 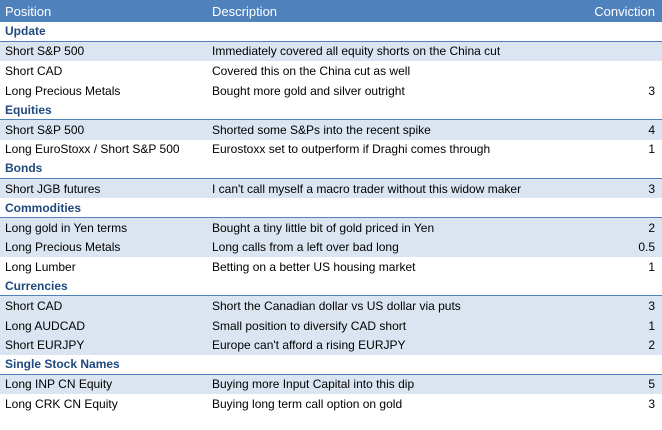 I want to click on conviction-cell: 5, so click(x=651, y=384).